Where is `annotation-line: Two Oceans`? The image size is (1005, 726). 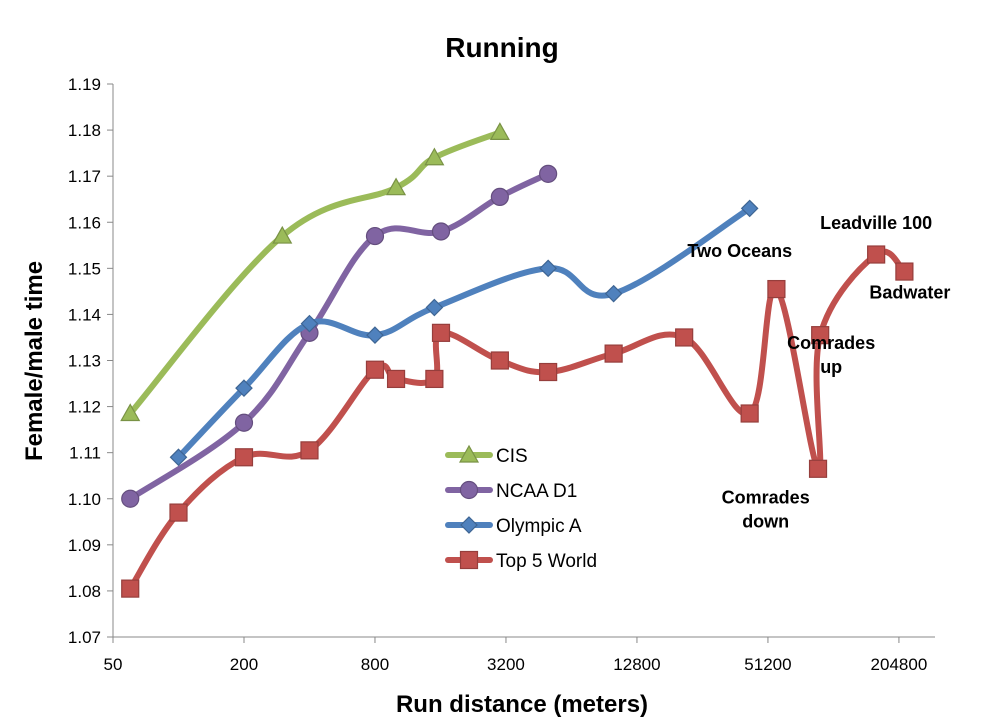
annotation-line: Two Oceans is located at coordinates (739, 251).